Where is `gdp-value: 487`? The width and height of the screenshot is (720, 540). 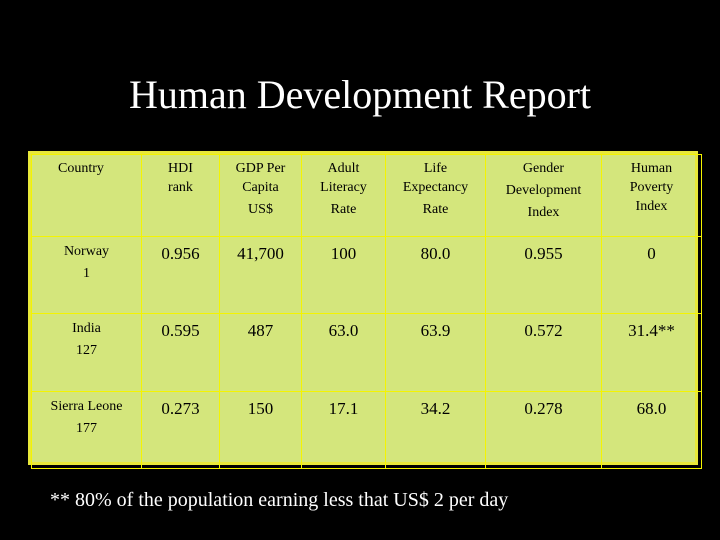 gdp-value: 487 is located at coordinates (260, 352).